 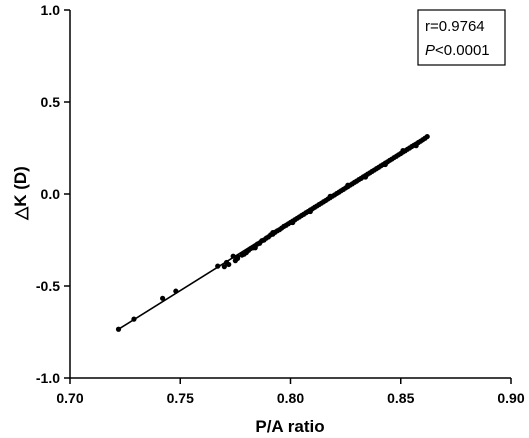 What do you see at coordinates (180, 398) in the screenshot?
I see `x-tick-label: 0.75` at bounding box center [180, 398].